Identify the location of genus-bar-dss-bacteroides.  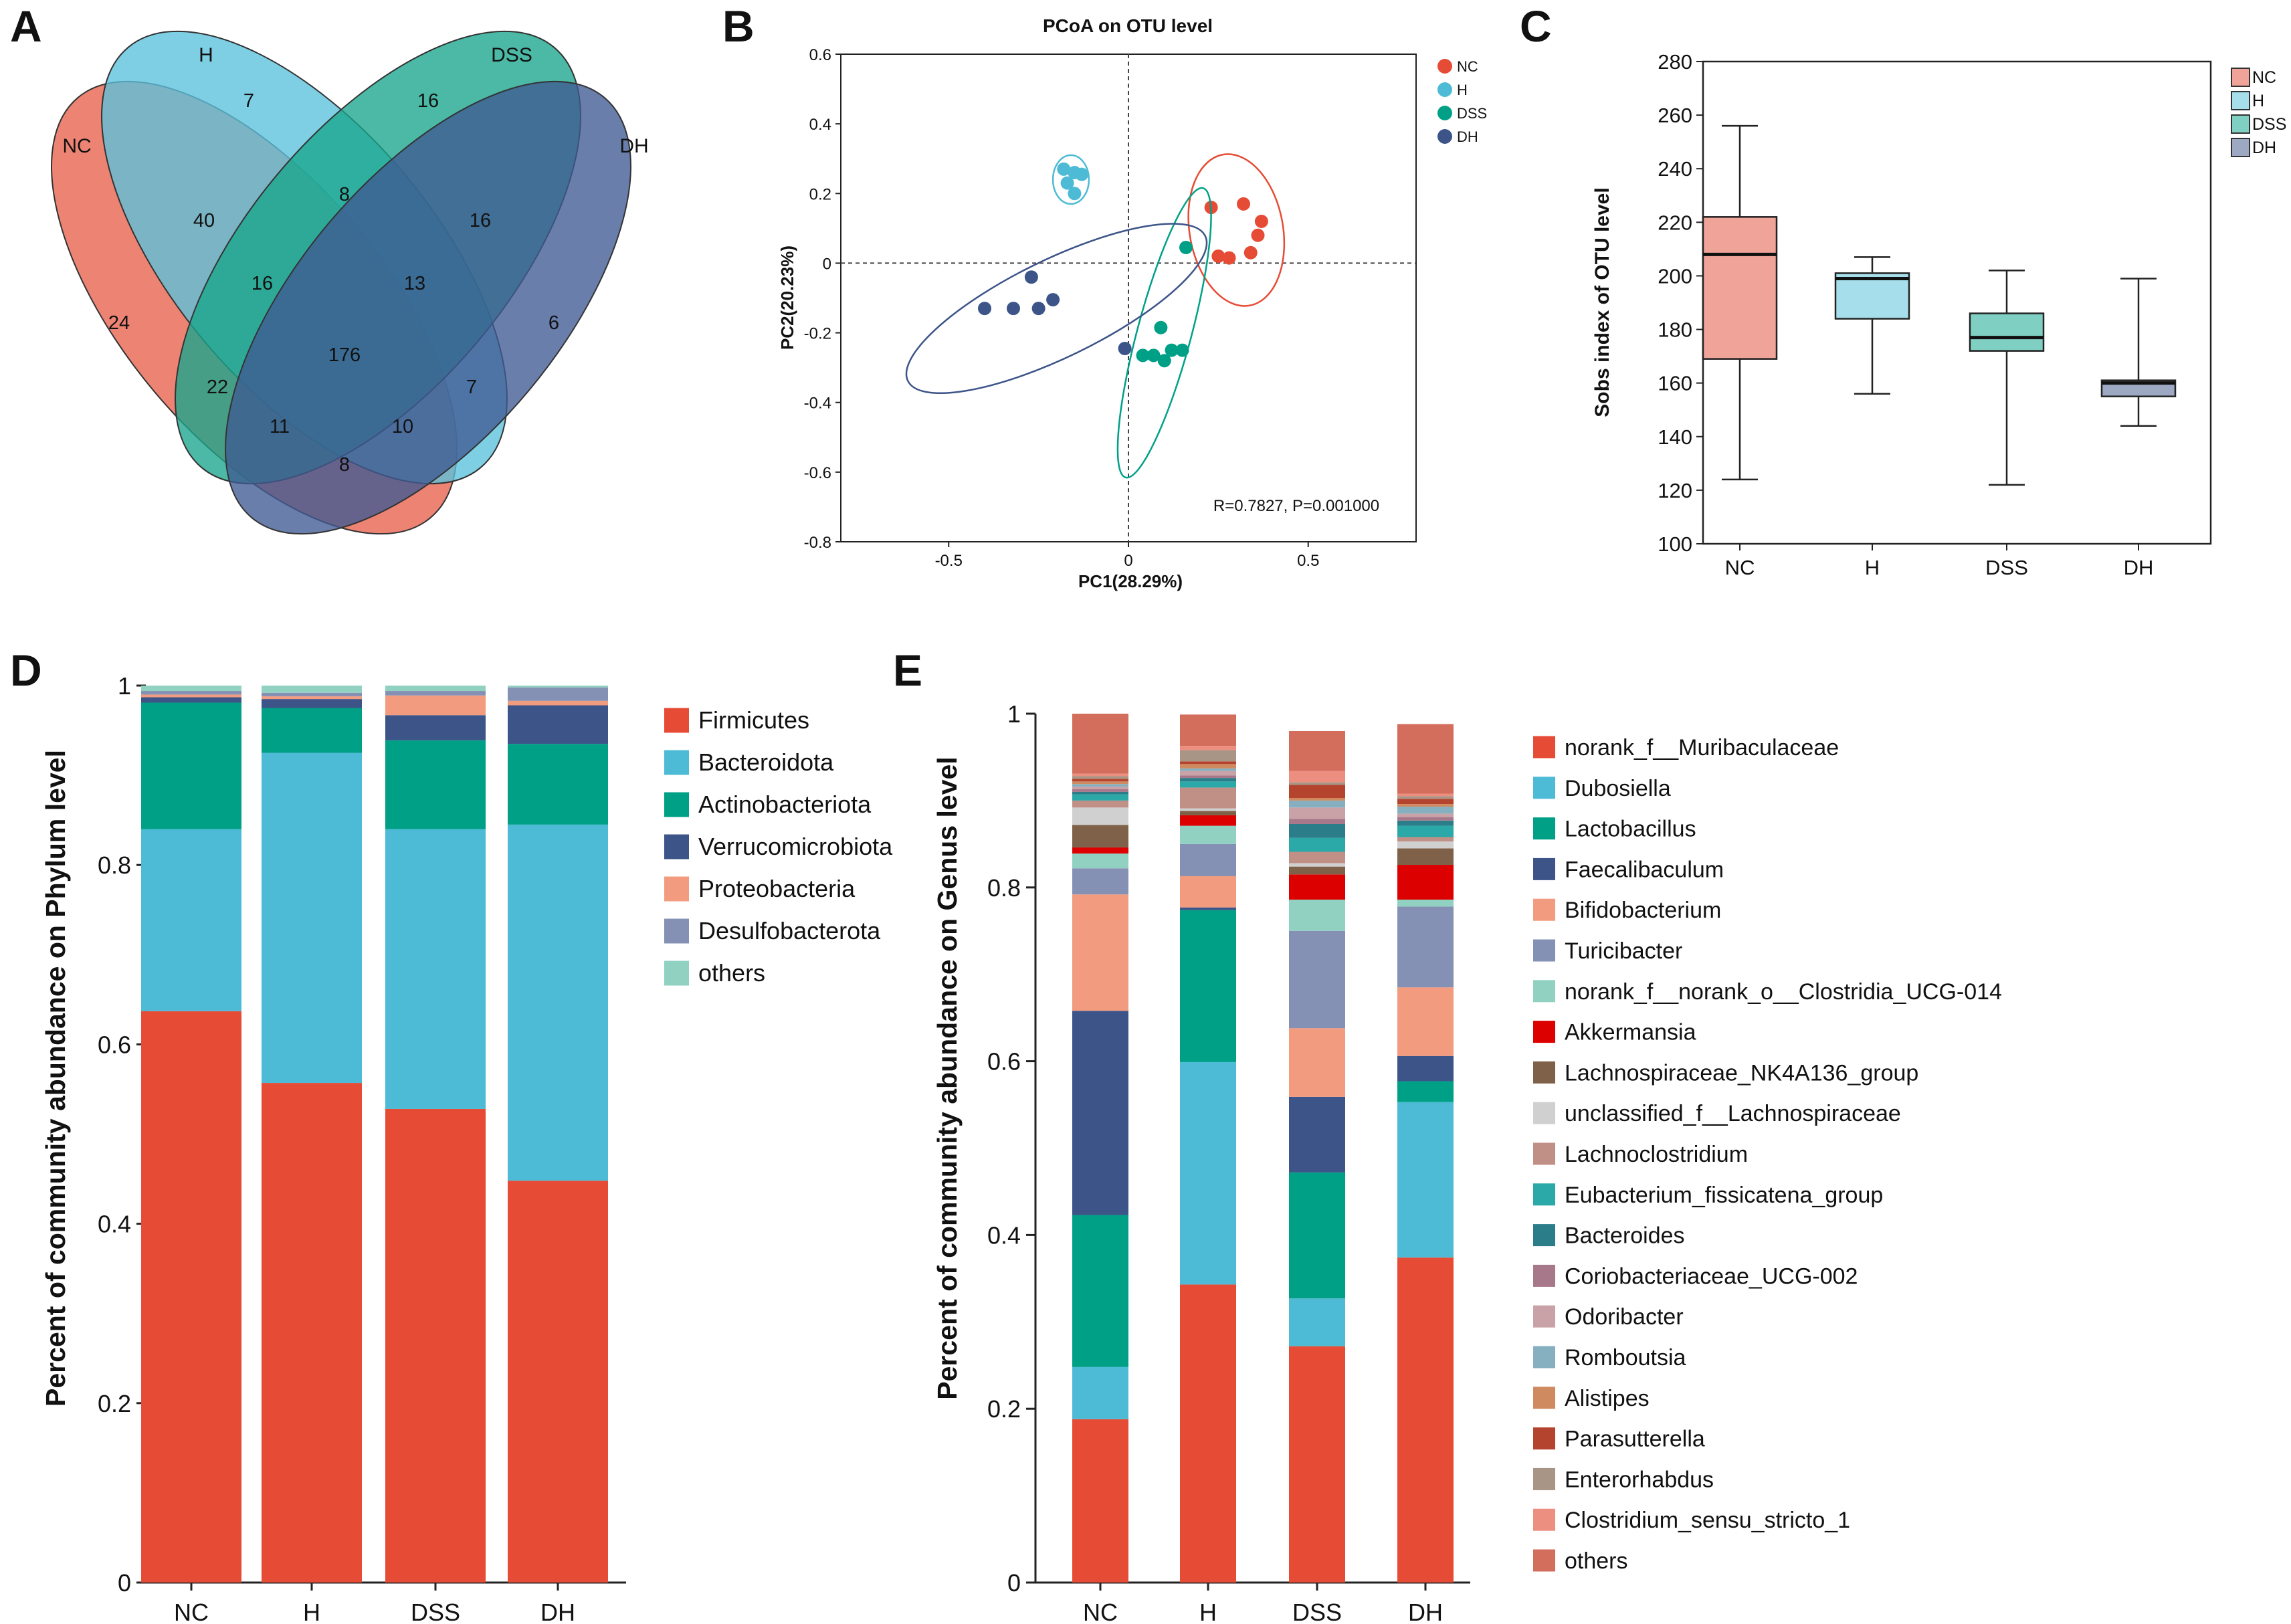
(1317, 830).